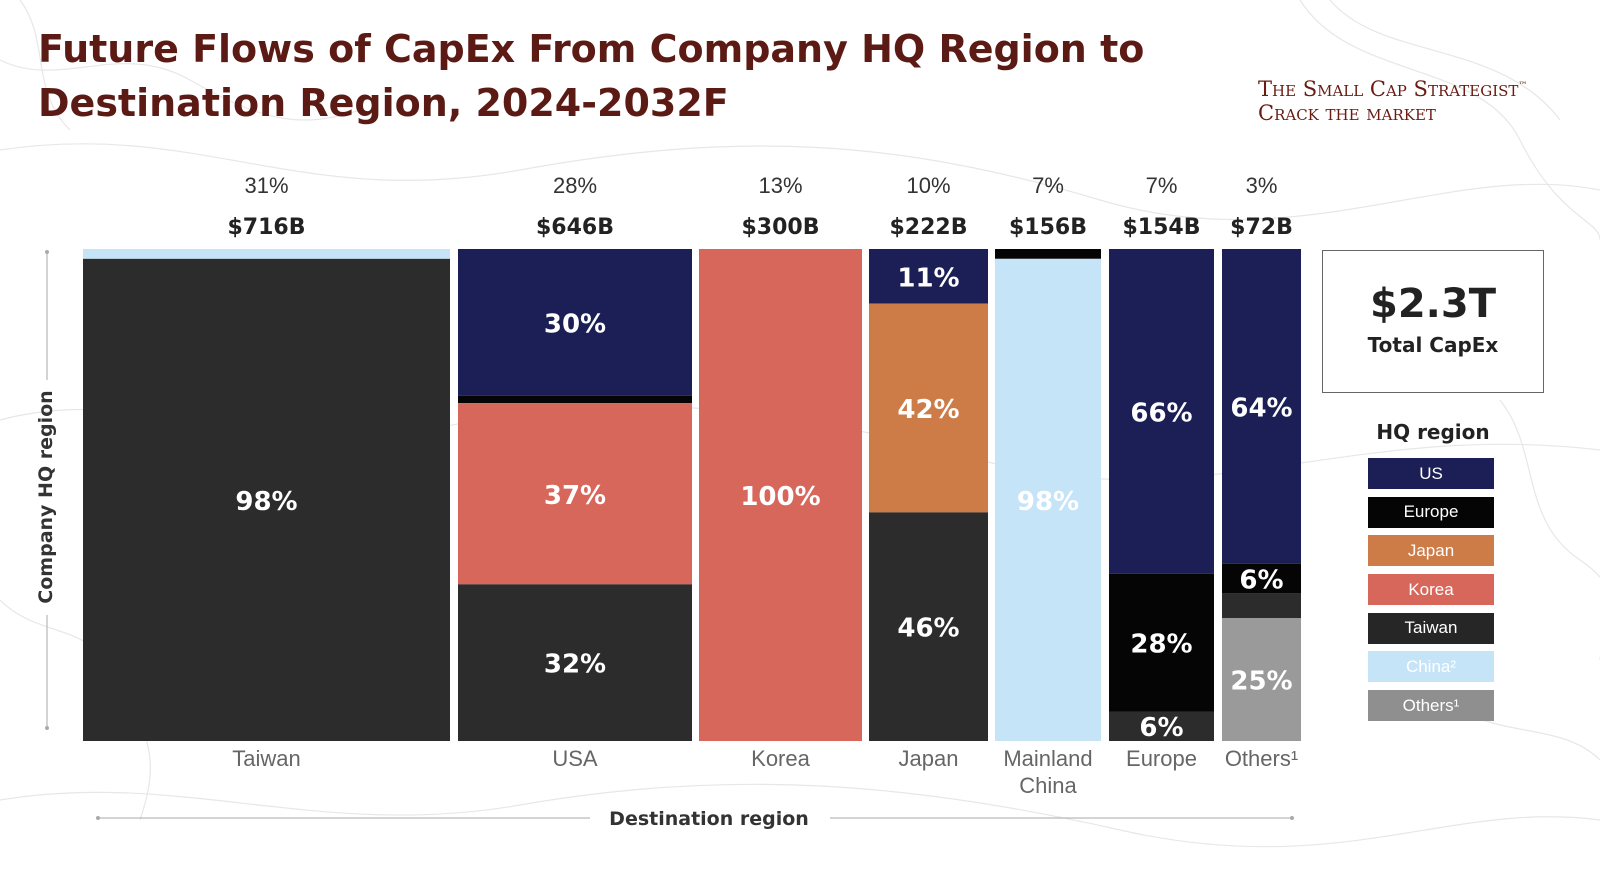 Image resolution: width=1600 pixels, height=870 pixels. I want to click on legend-item-label: Japan, so click(1431, 550).